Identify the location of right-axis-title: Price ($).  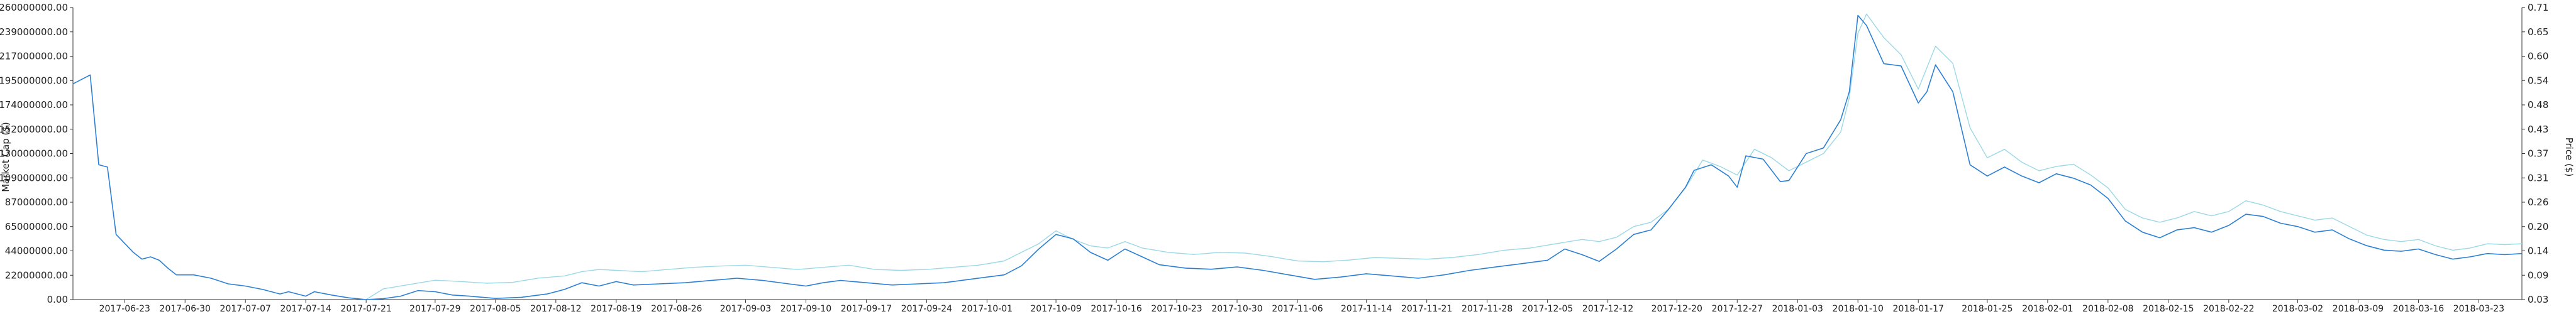
(2569, 157).